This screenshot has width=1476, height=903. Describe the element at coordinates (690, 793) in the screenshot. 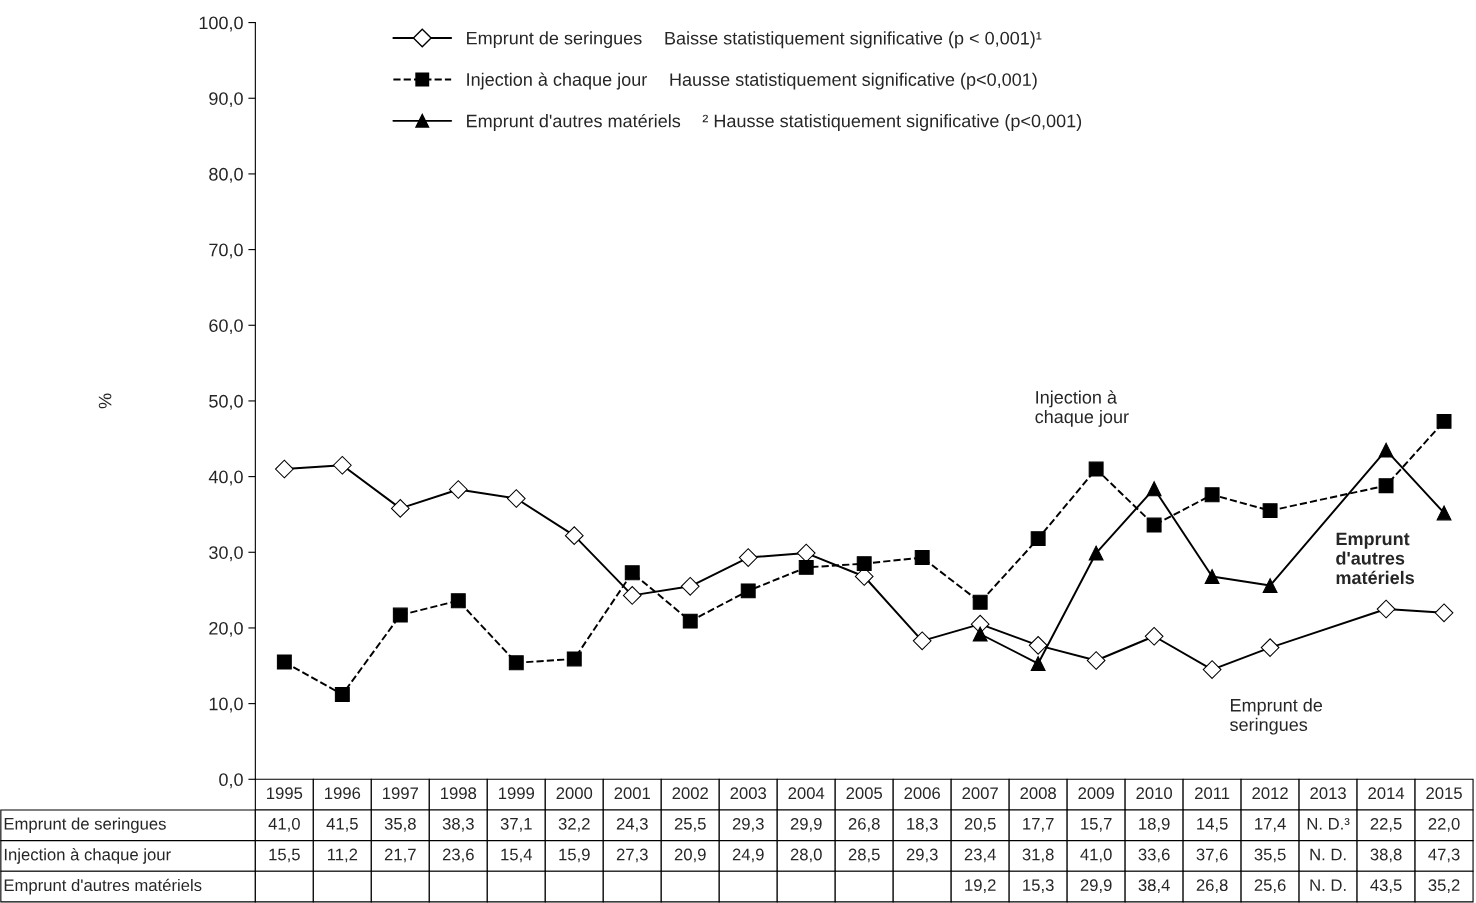

I see `x-tick-label: 2002` at that location.